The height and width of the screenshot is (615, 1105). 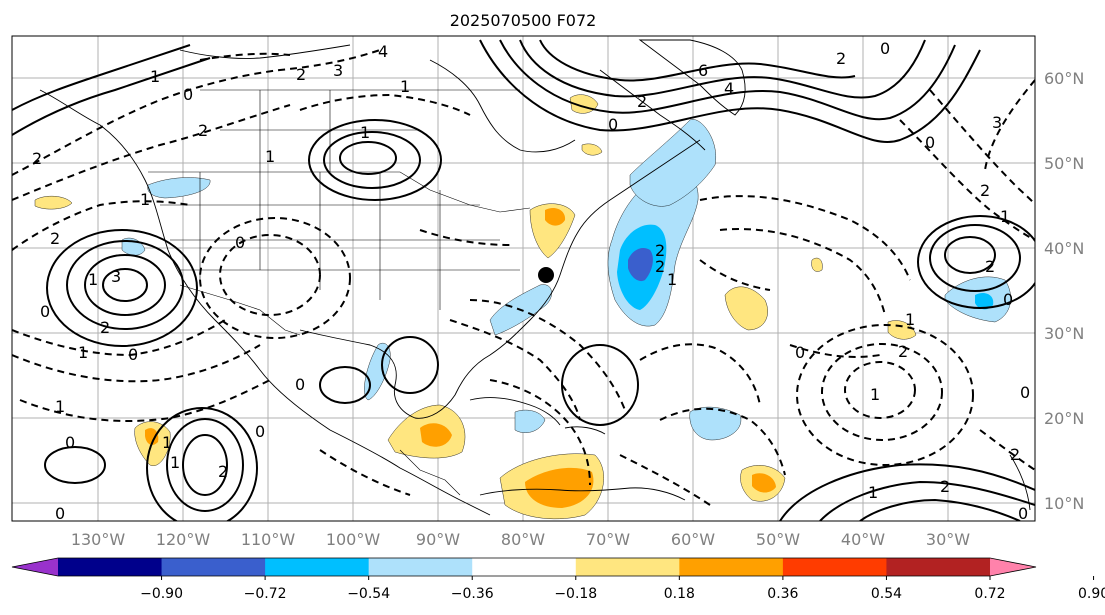 What do you see at coordinates (265, 51) in the screenshot?
I see `arctic-islands` at bounding box center [265, 51].